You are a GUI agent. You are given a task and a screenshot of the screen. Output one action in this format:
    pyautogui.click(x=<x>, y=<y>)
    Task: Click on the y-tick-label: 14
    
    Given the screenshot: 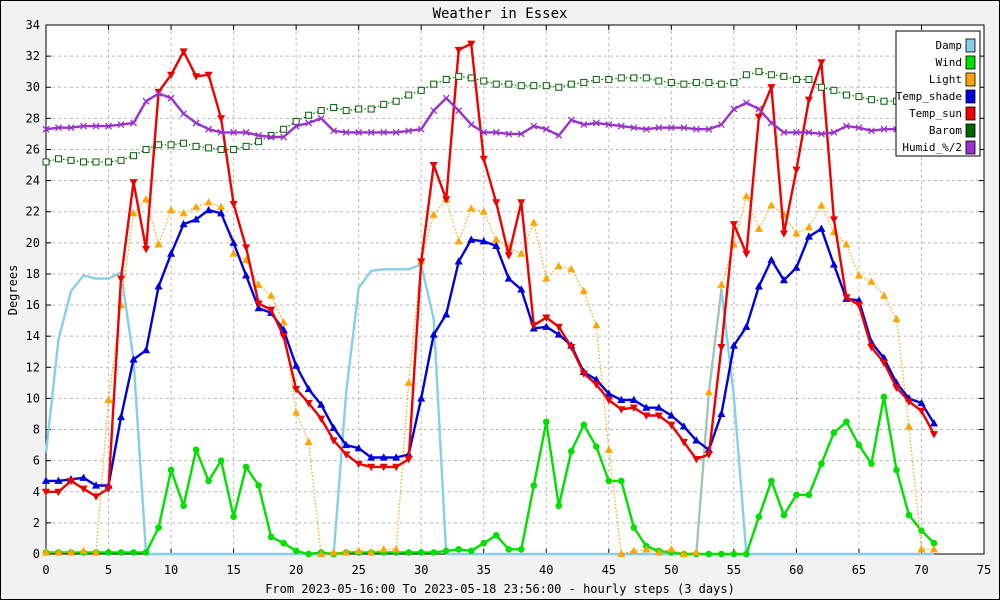 What is the action you would take?
    pyautogui.click(x=33, y=336)
    